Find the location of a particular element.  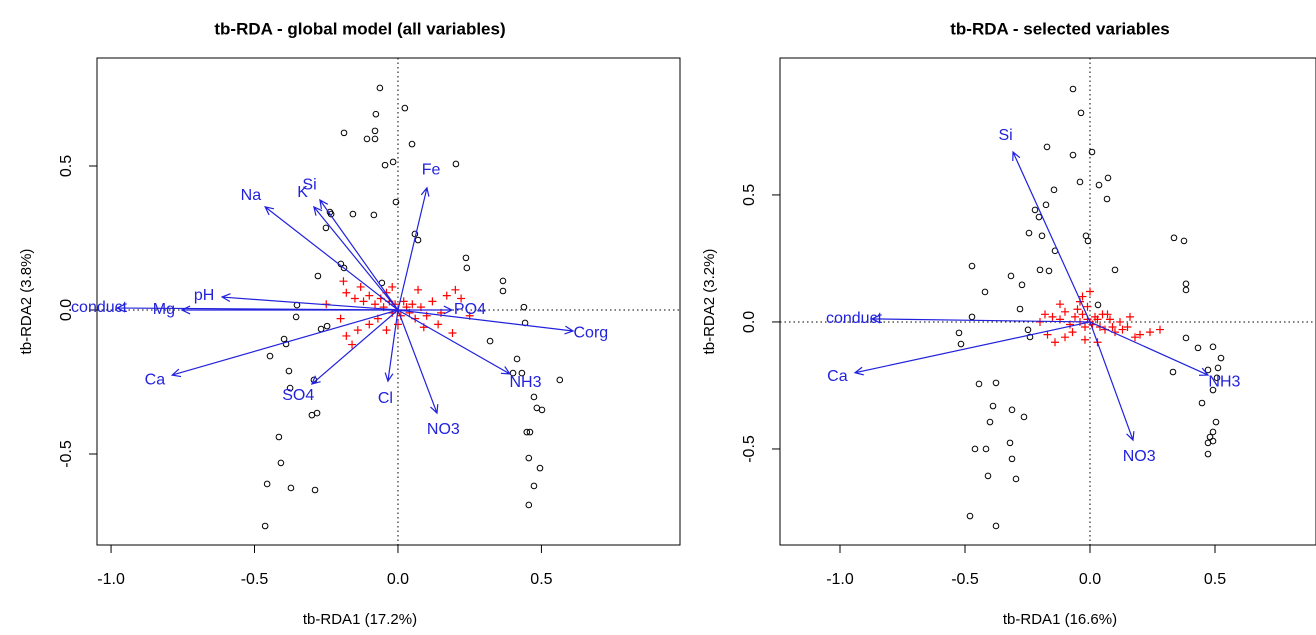

arrow-label: Mg is located at coordinates (164, 309).